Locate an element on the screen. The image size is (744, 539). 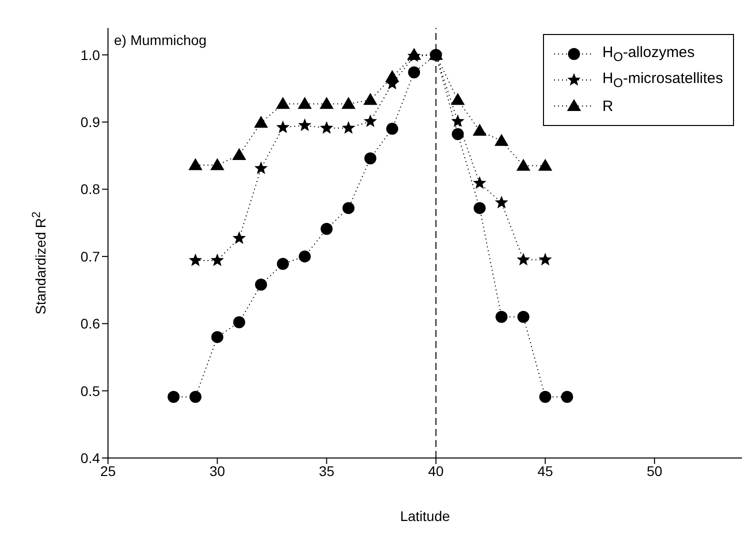
y-tick-label: 0.7 is located at coordinates (90, 256).